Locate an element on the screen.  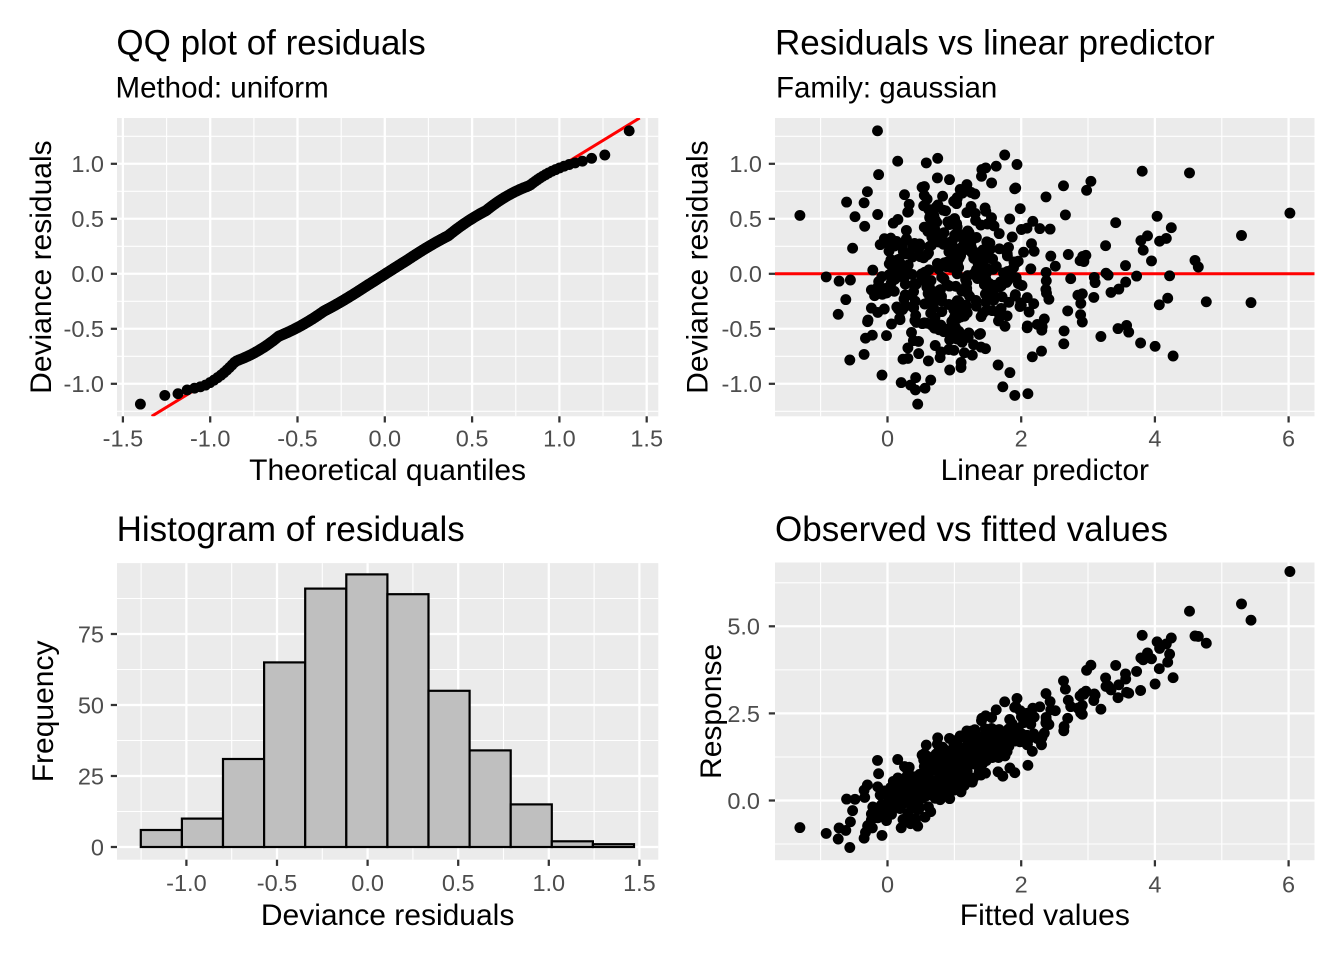
svg-text: Theoretical quantiles is located at coordinates (387, 470).